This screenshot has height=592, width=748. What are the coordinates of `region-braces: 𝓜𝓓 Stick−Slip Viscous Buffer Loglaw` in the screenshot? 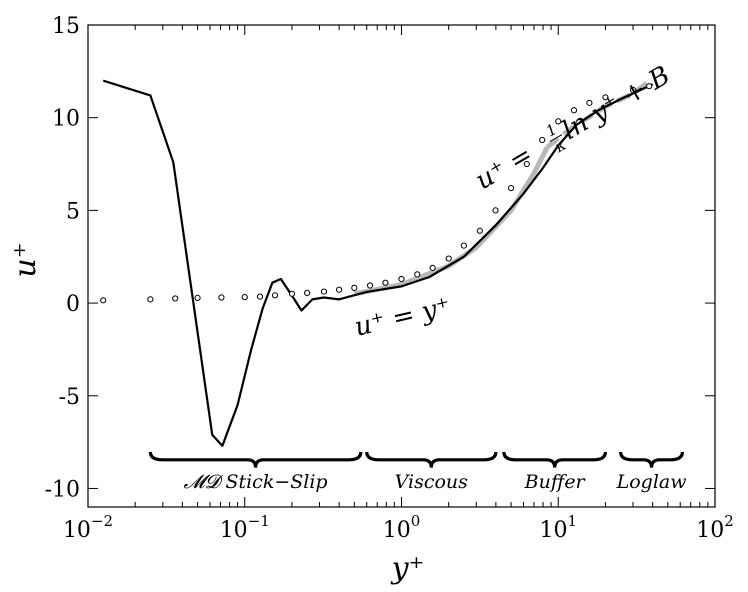 It's located at (417, 472).